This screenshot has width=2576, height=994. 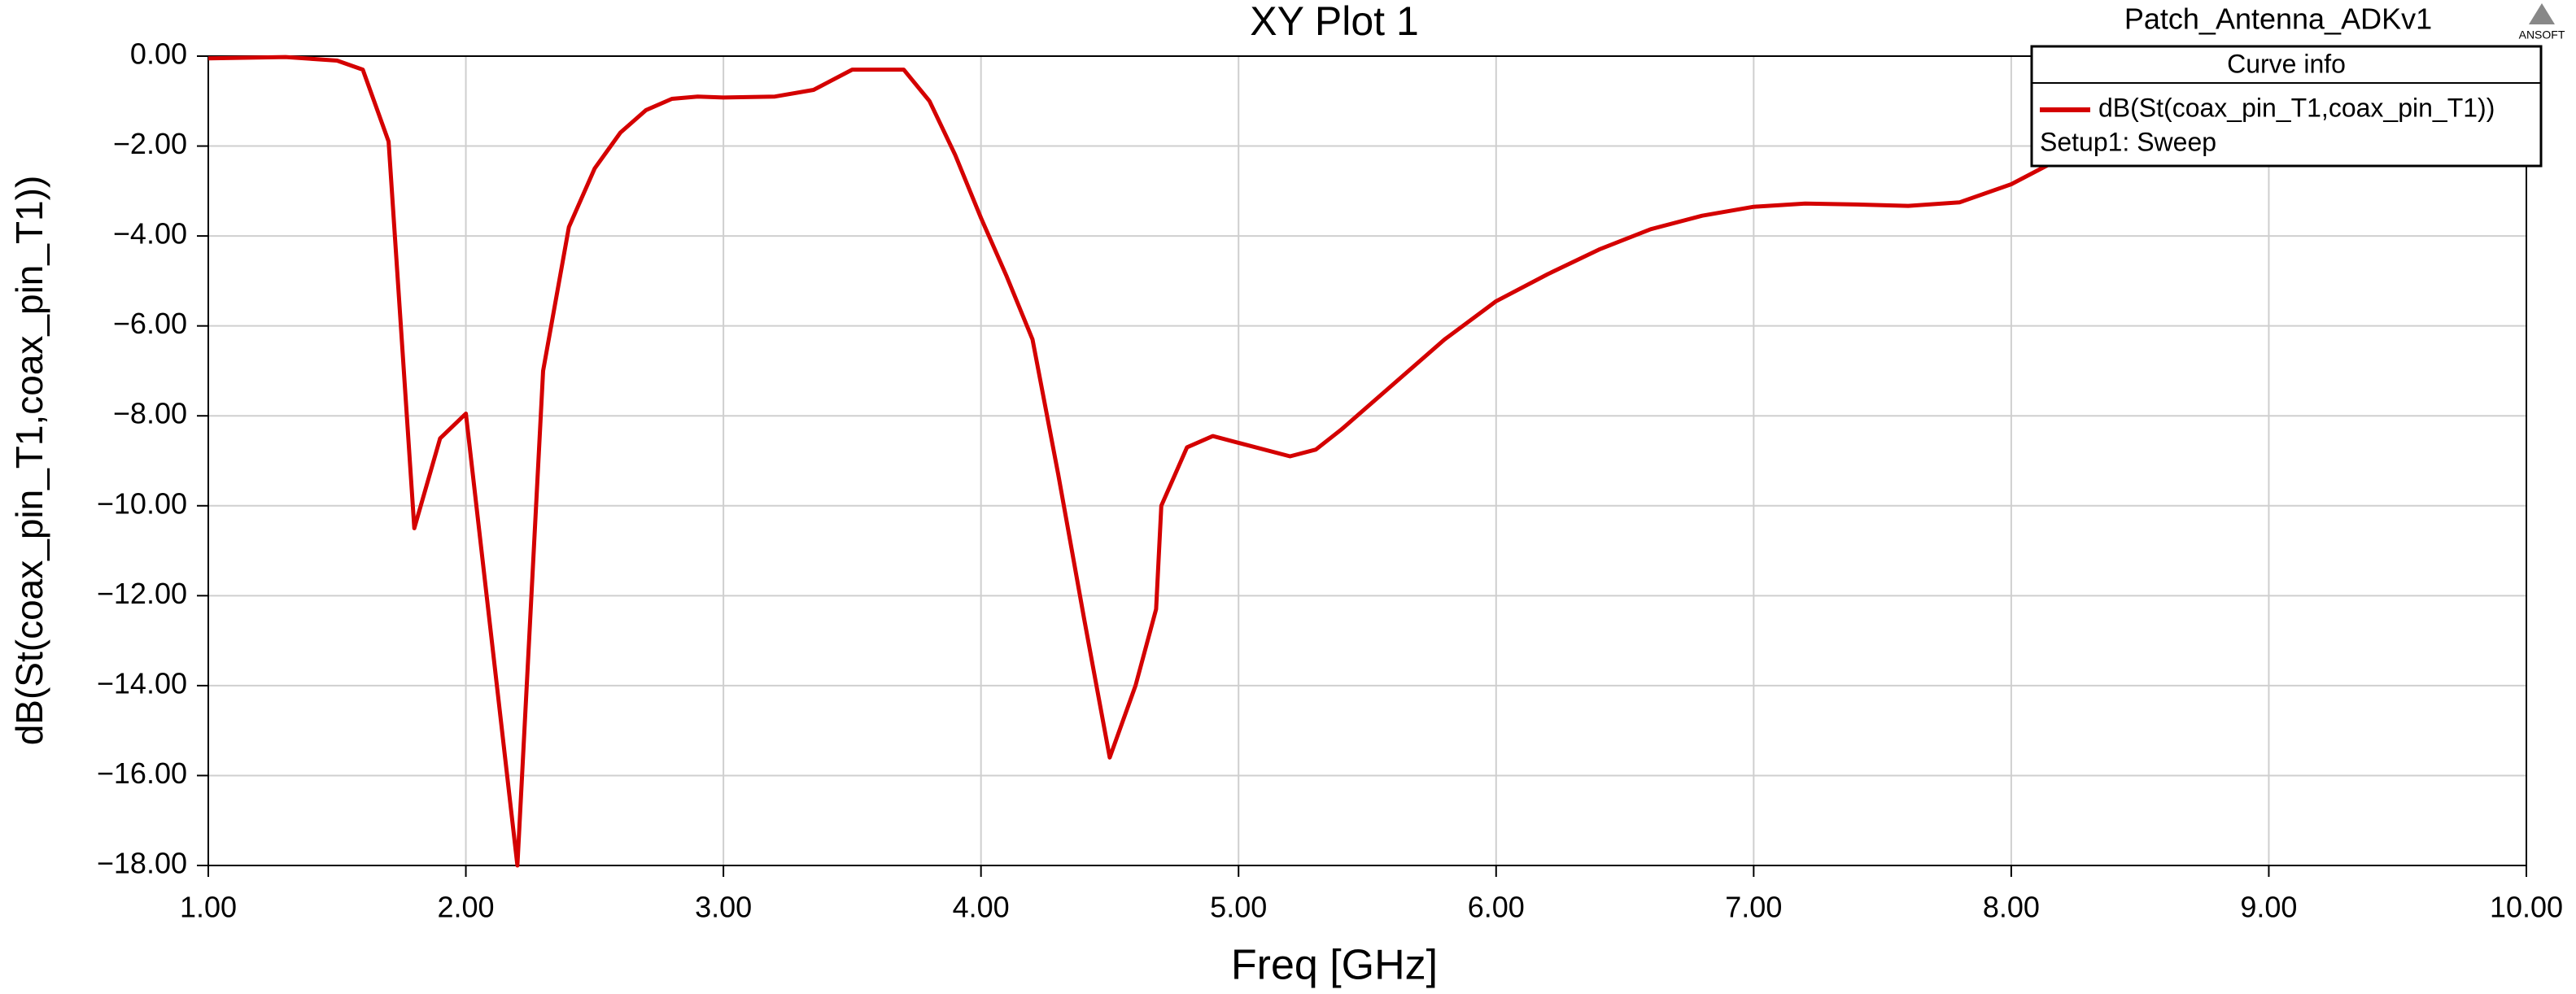 I want to click on y-tick-label: −16.00, so click(x=142, y=773).